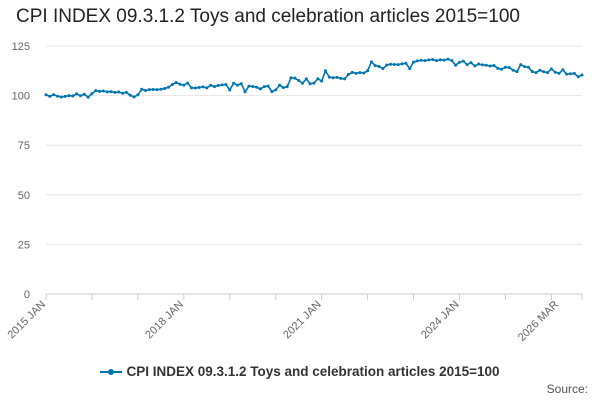 This screenshot has height=400, width=600. I want to click on source-label: Source:, so click(567, 389).